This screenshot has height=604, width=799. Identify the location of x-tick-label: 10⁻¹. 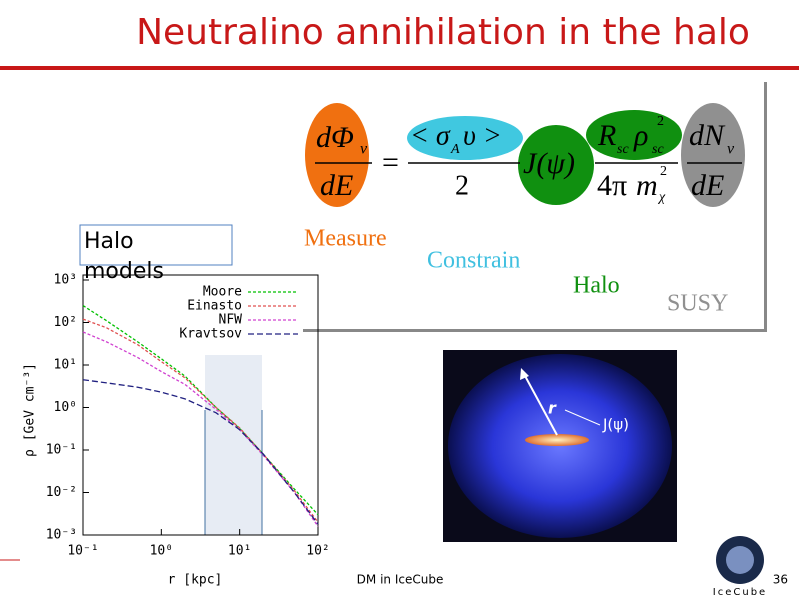
(82, 551).